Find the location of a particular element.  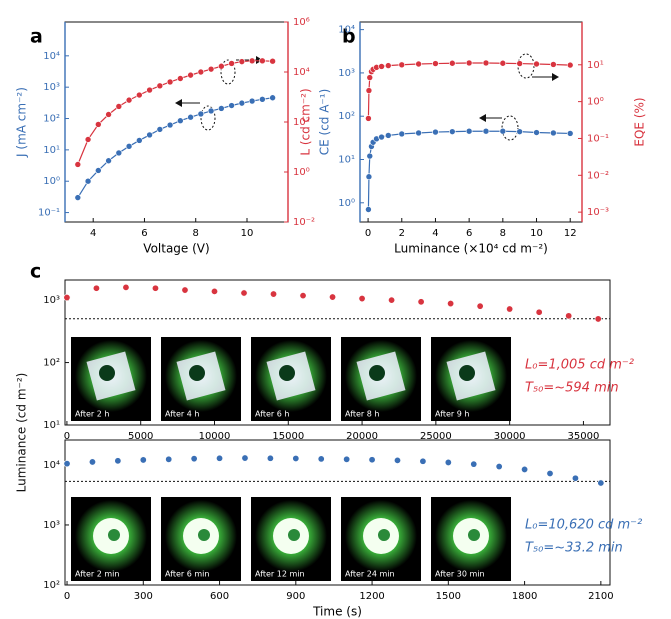

series-line is located at coordinates (469, 170).